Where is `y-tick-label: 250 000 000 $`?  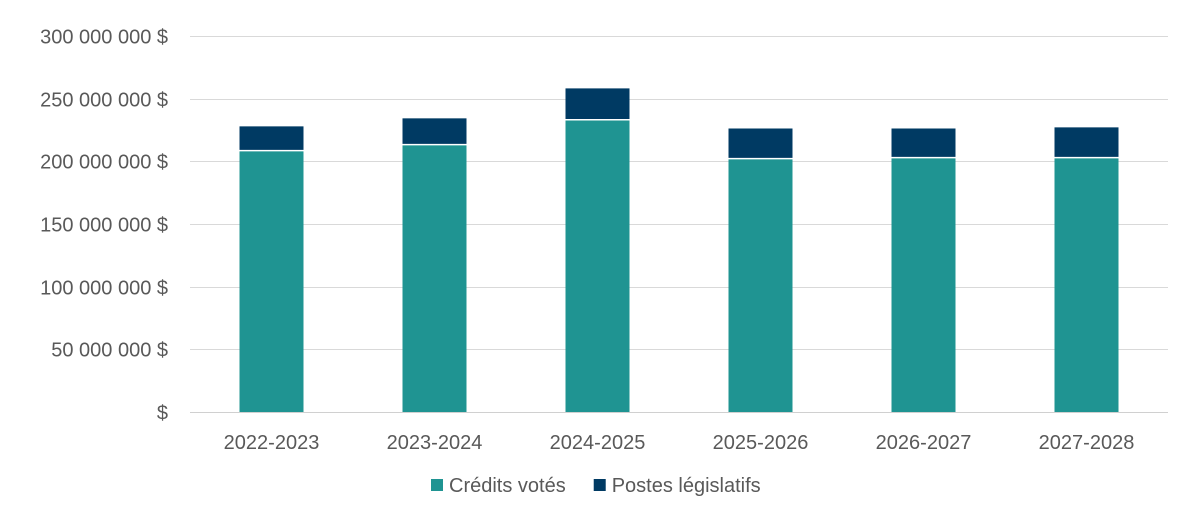
y-tick-label: 250 000 000 $ is located at coordinates (104, 101).